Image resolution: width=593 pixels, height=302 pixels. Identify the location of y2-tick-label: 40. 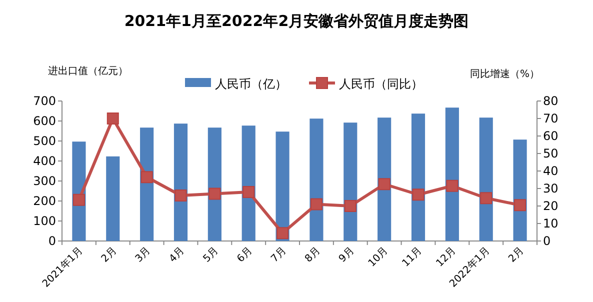
(550, 171).